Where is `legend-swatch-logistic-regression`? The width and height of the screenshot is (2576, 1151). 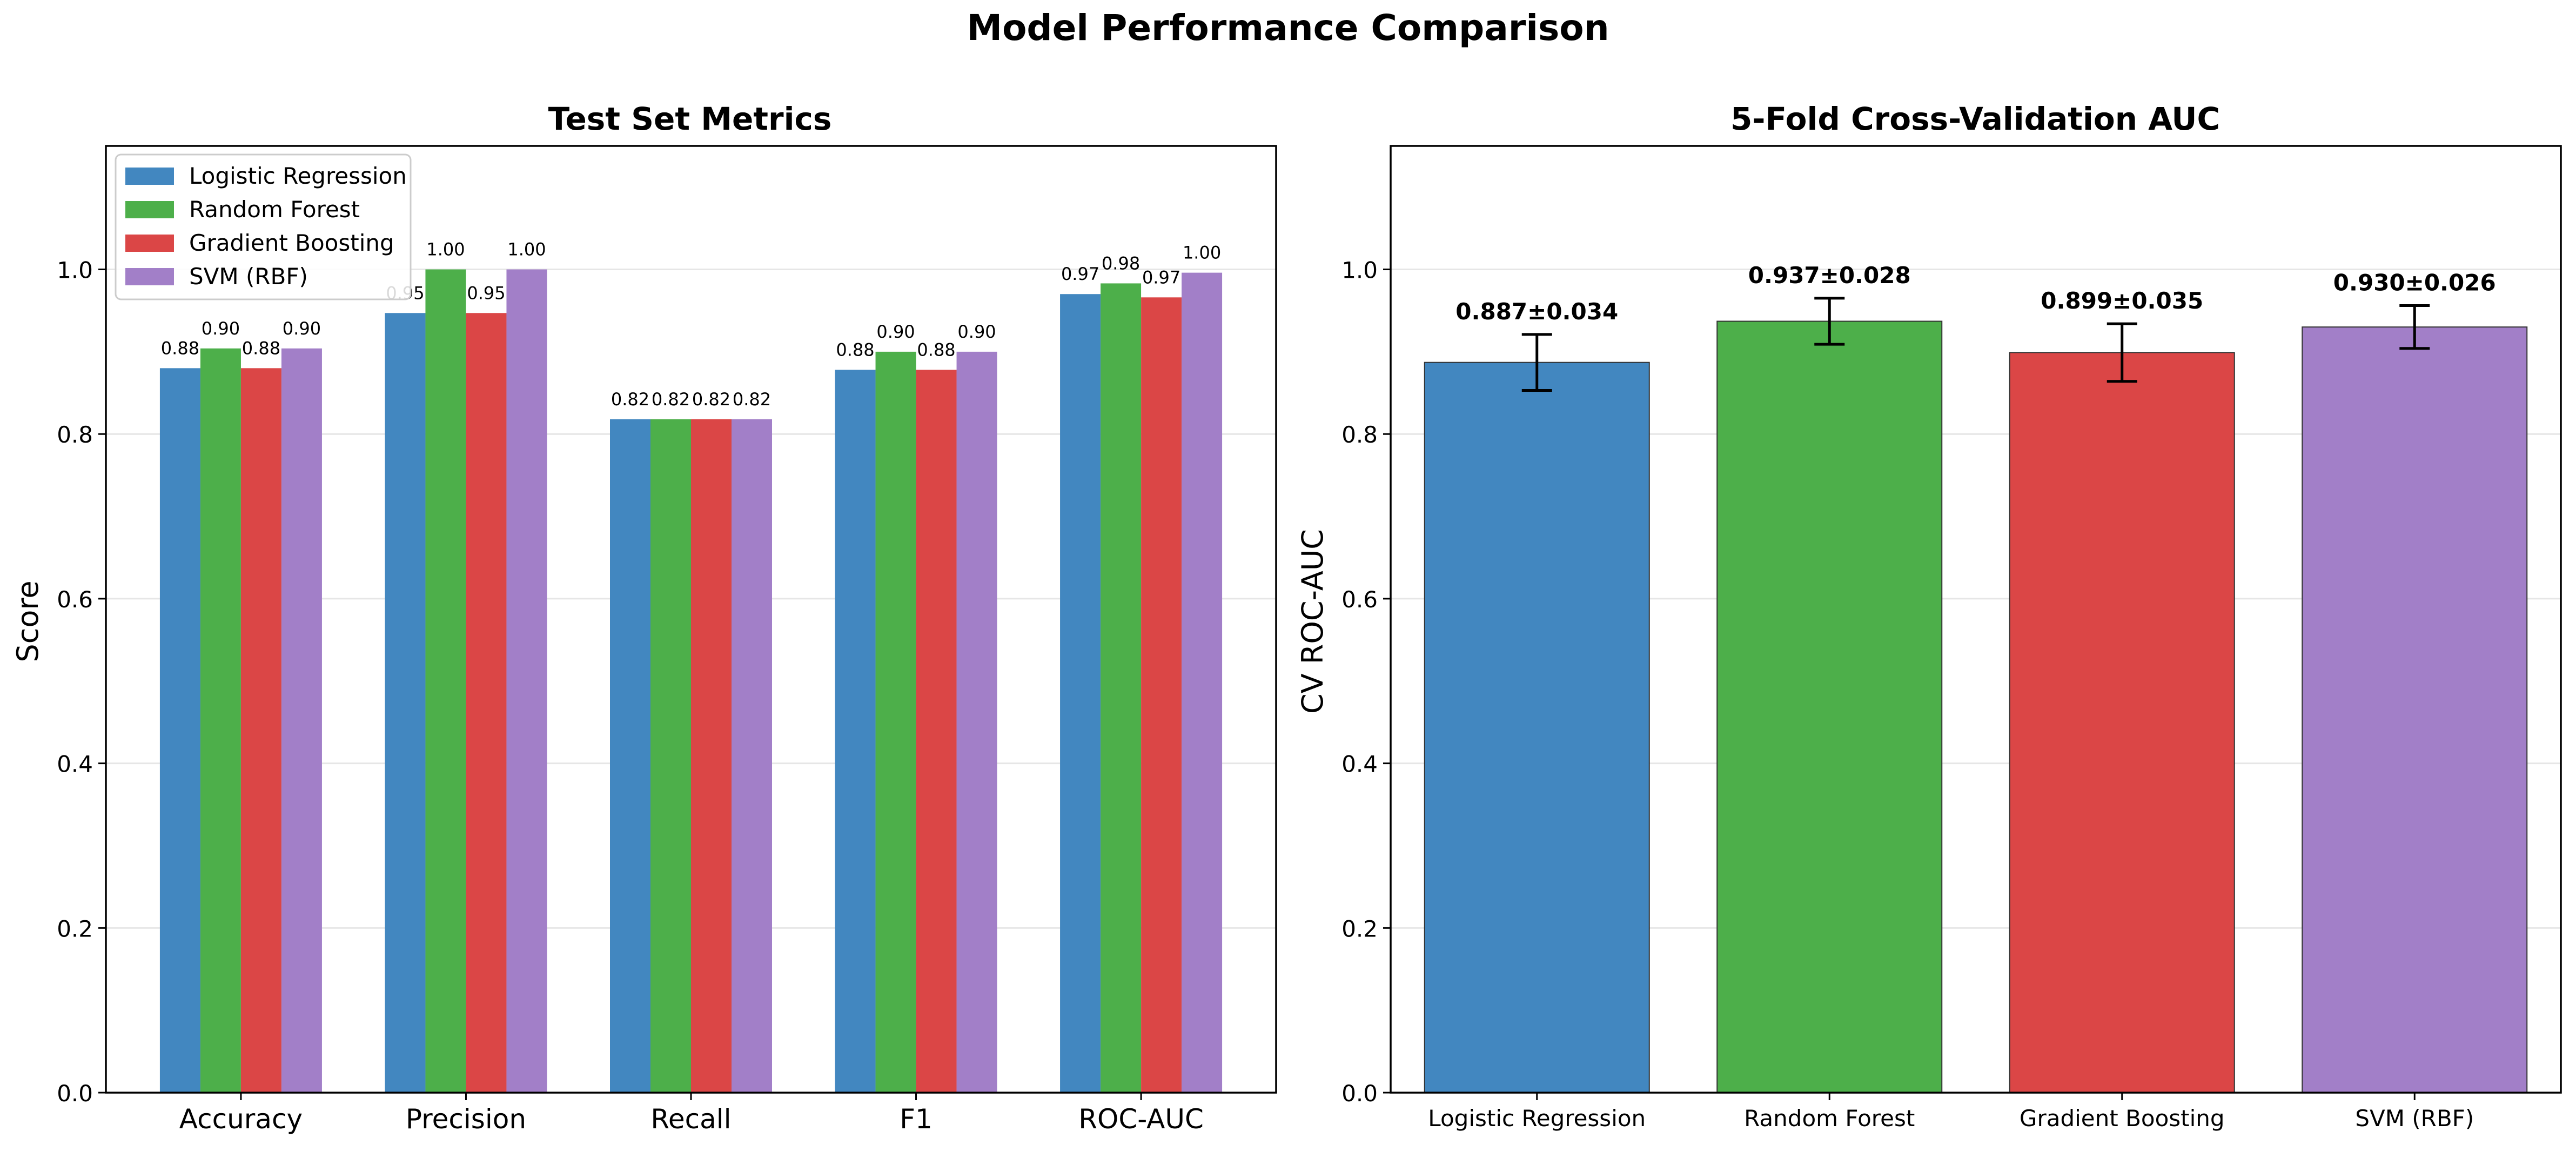 legend-swatch-logistic-regression is located at coordinates (150, 176).